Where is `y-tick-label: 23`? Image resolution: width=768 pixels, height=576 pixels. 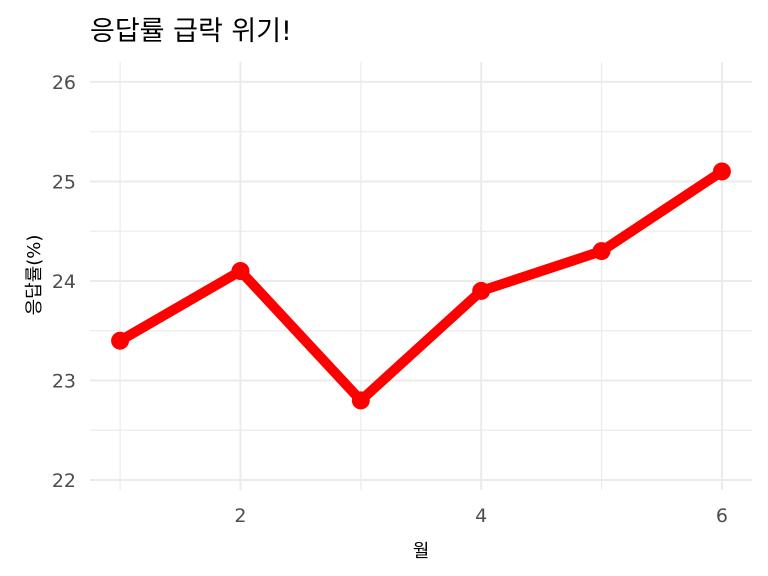
y-tick-label: 23 is located at coordinates (64, 382).